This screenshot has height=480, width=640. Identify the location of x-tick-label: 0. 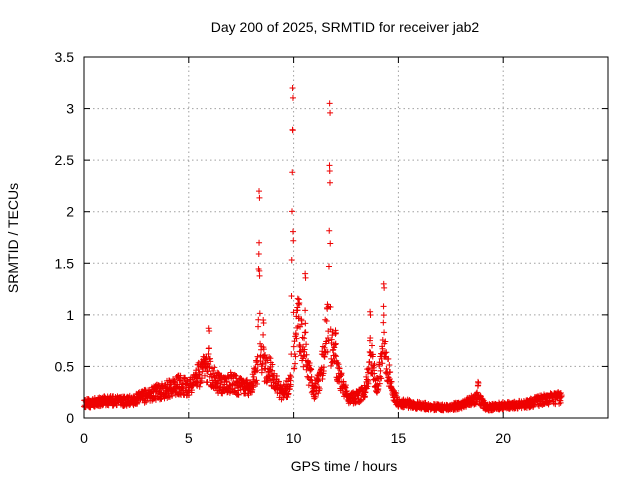
(84, 438).